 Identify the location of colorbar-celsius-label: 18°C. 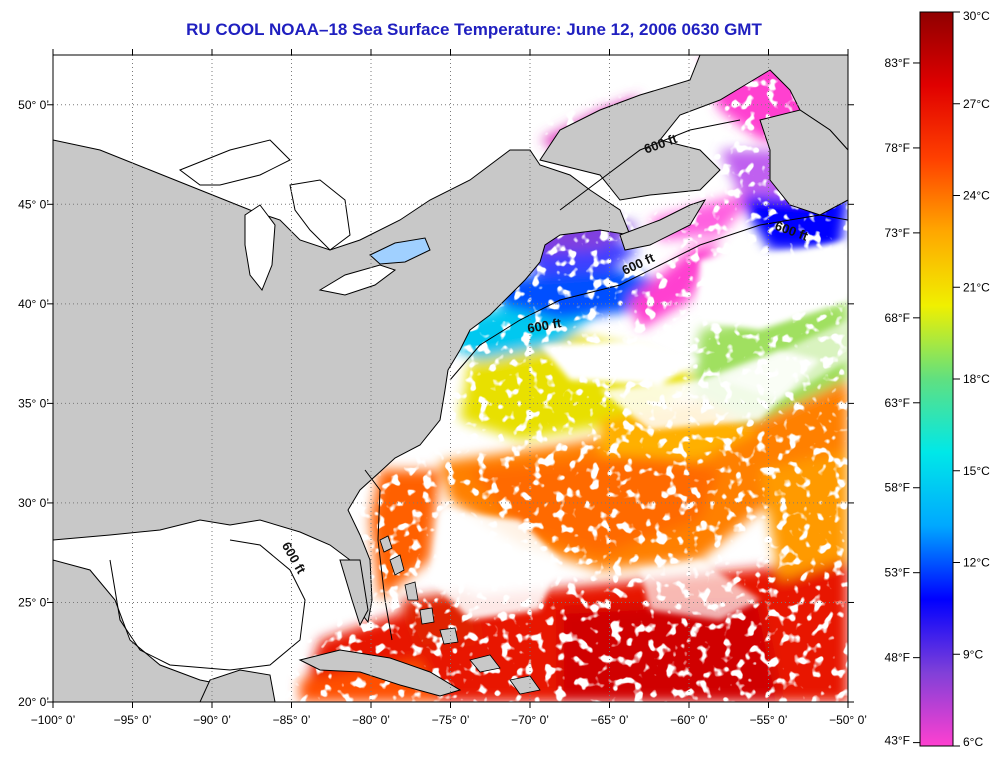
(976, 379).